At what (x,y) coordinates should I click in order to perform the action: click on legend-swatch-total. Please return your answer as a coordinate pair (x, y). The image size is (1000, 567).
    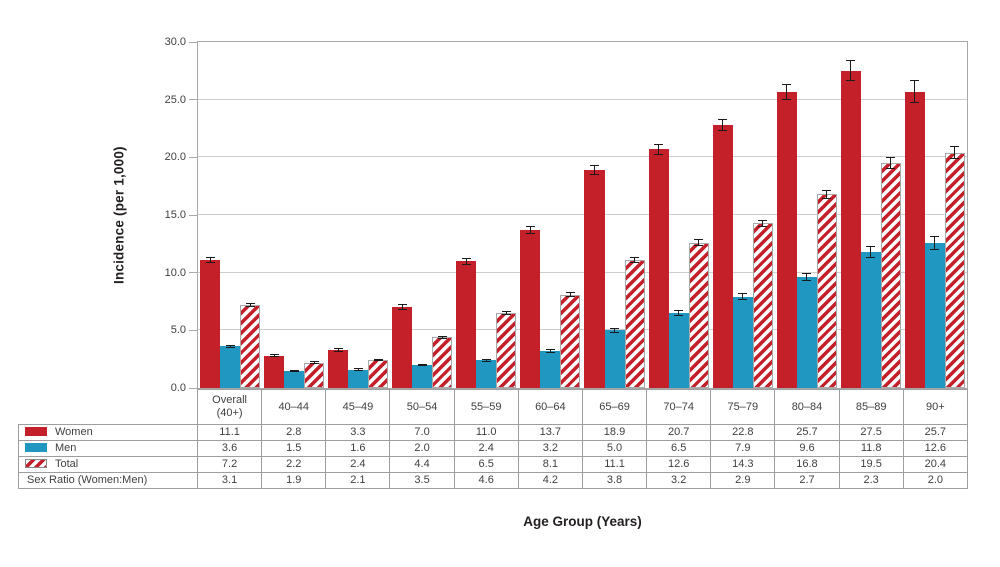
    Looking at the image, I should click on (36, 464).